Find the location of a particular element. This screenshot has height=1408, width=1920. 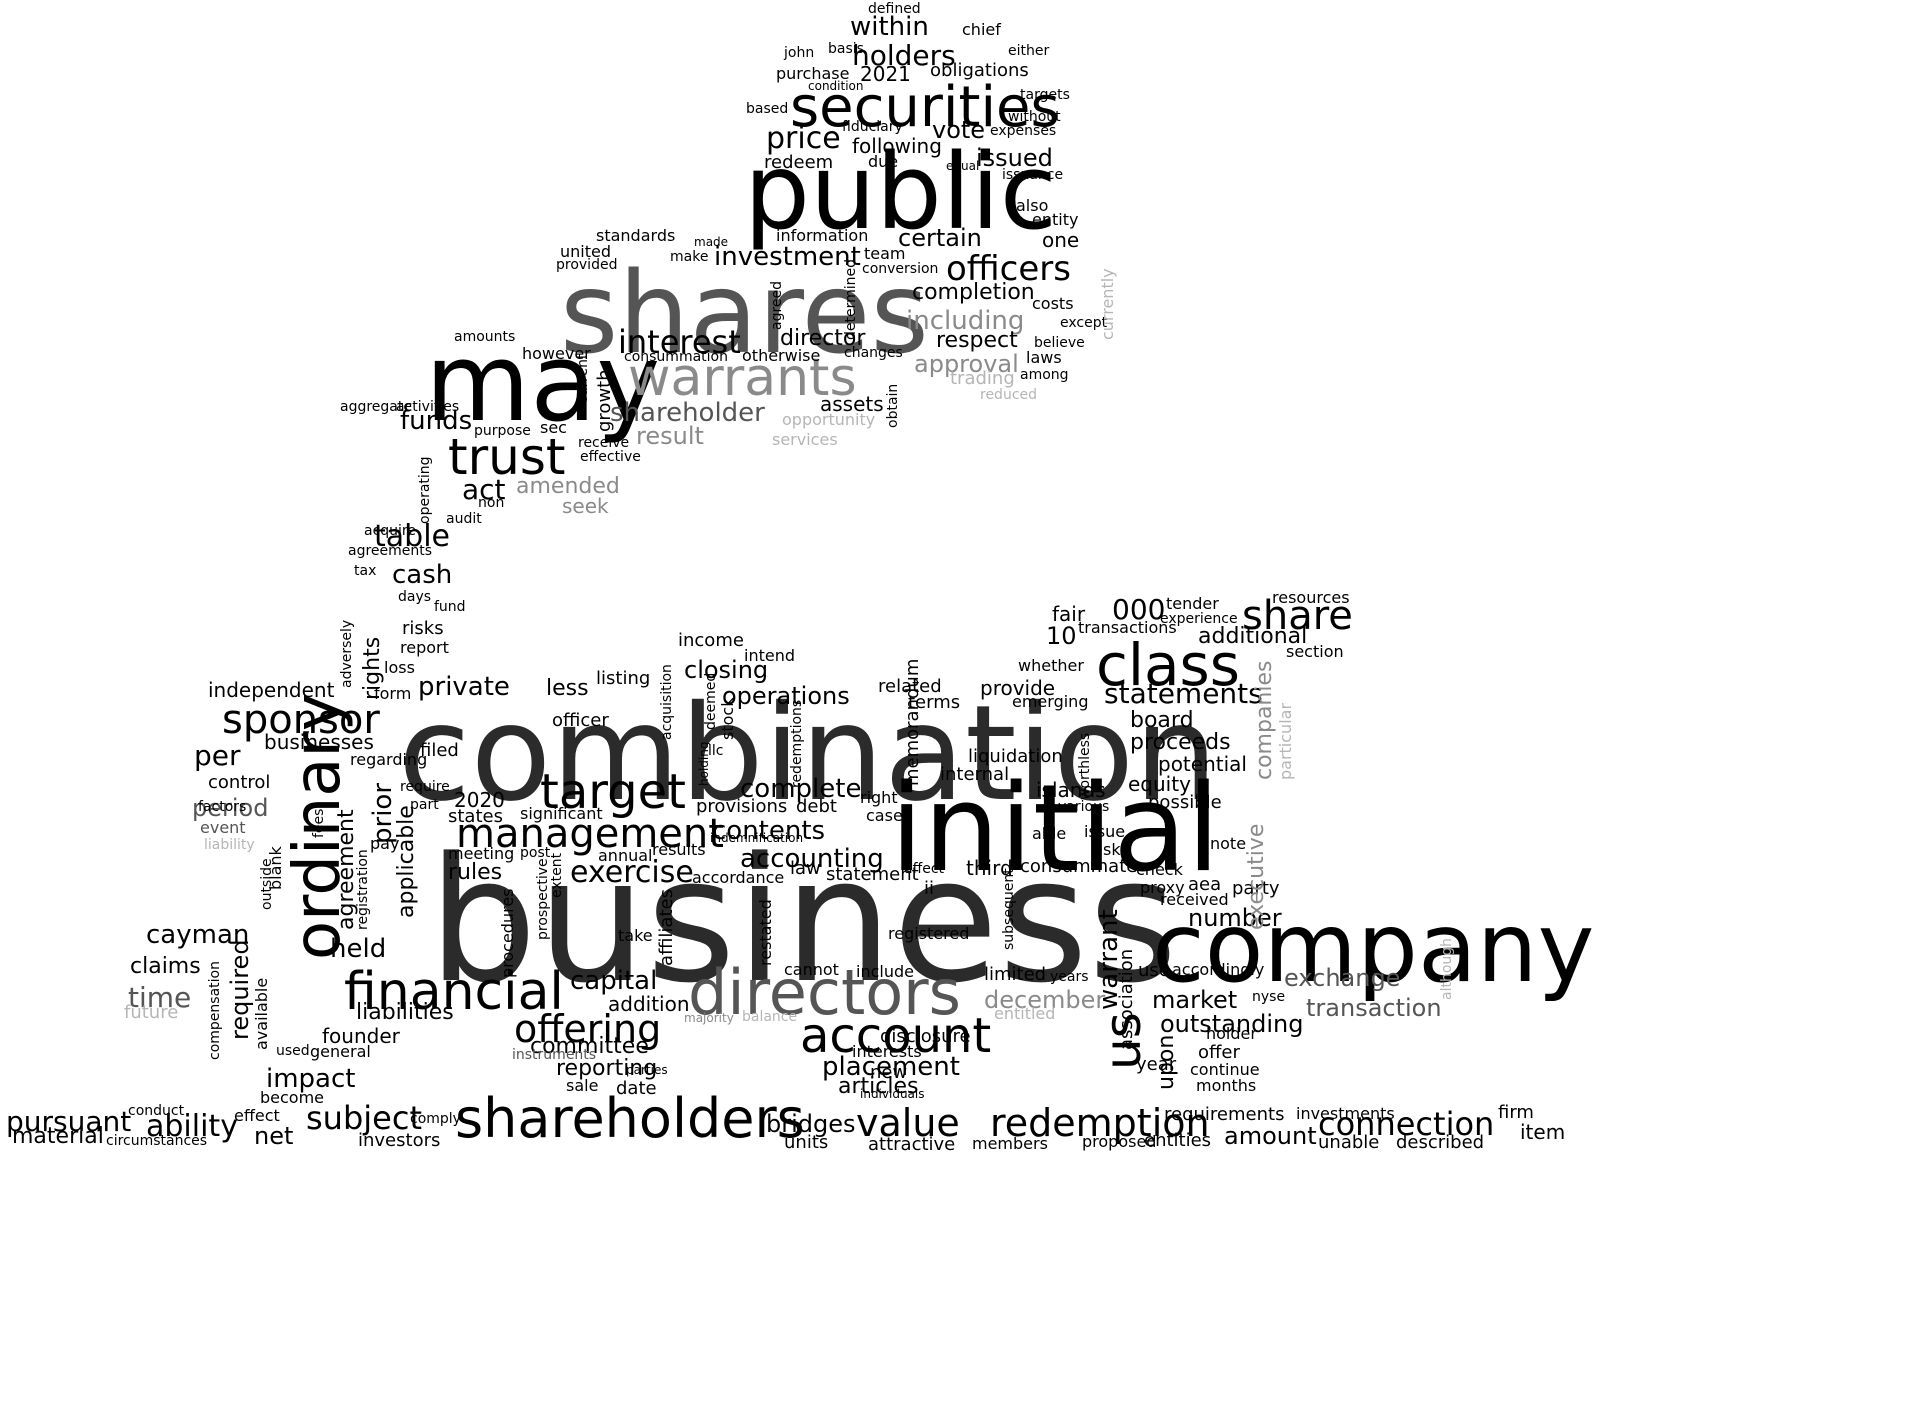

word-board: board is located at coordinates (1162, 720).